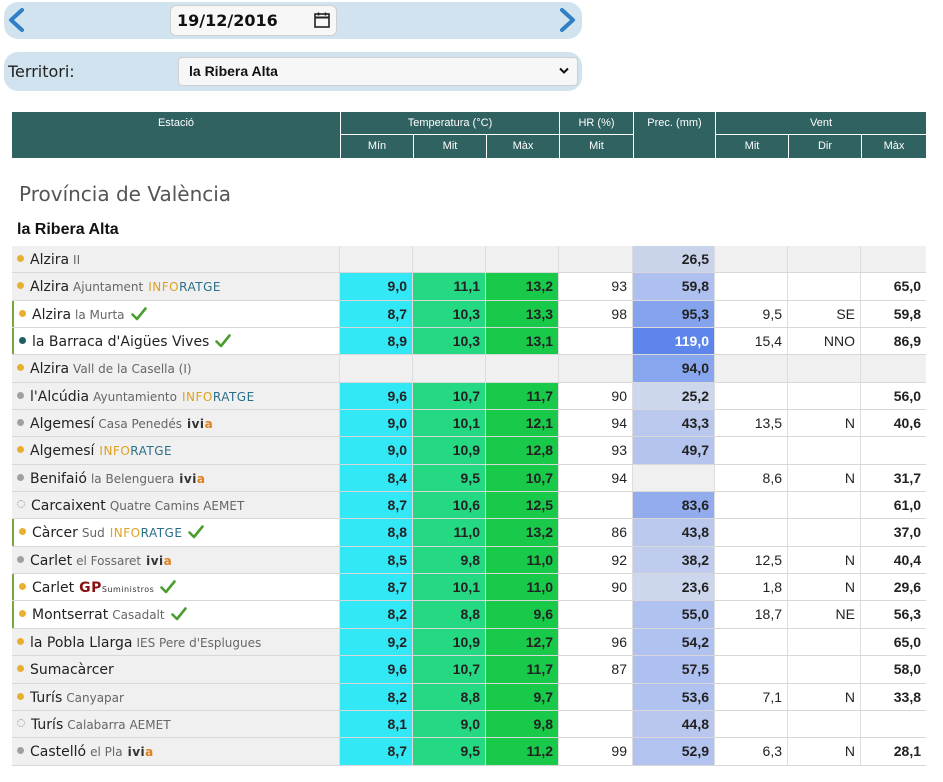 The image size is (943, 782). What do you see at coordinates (176, 724) in the screenshot?
I see `station-cell: Turís Calabarra AEMET` at bounding box center [176, 724].